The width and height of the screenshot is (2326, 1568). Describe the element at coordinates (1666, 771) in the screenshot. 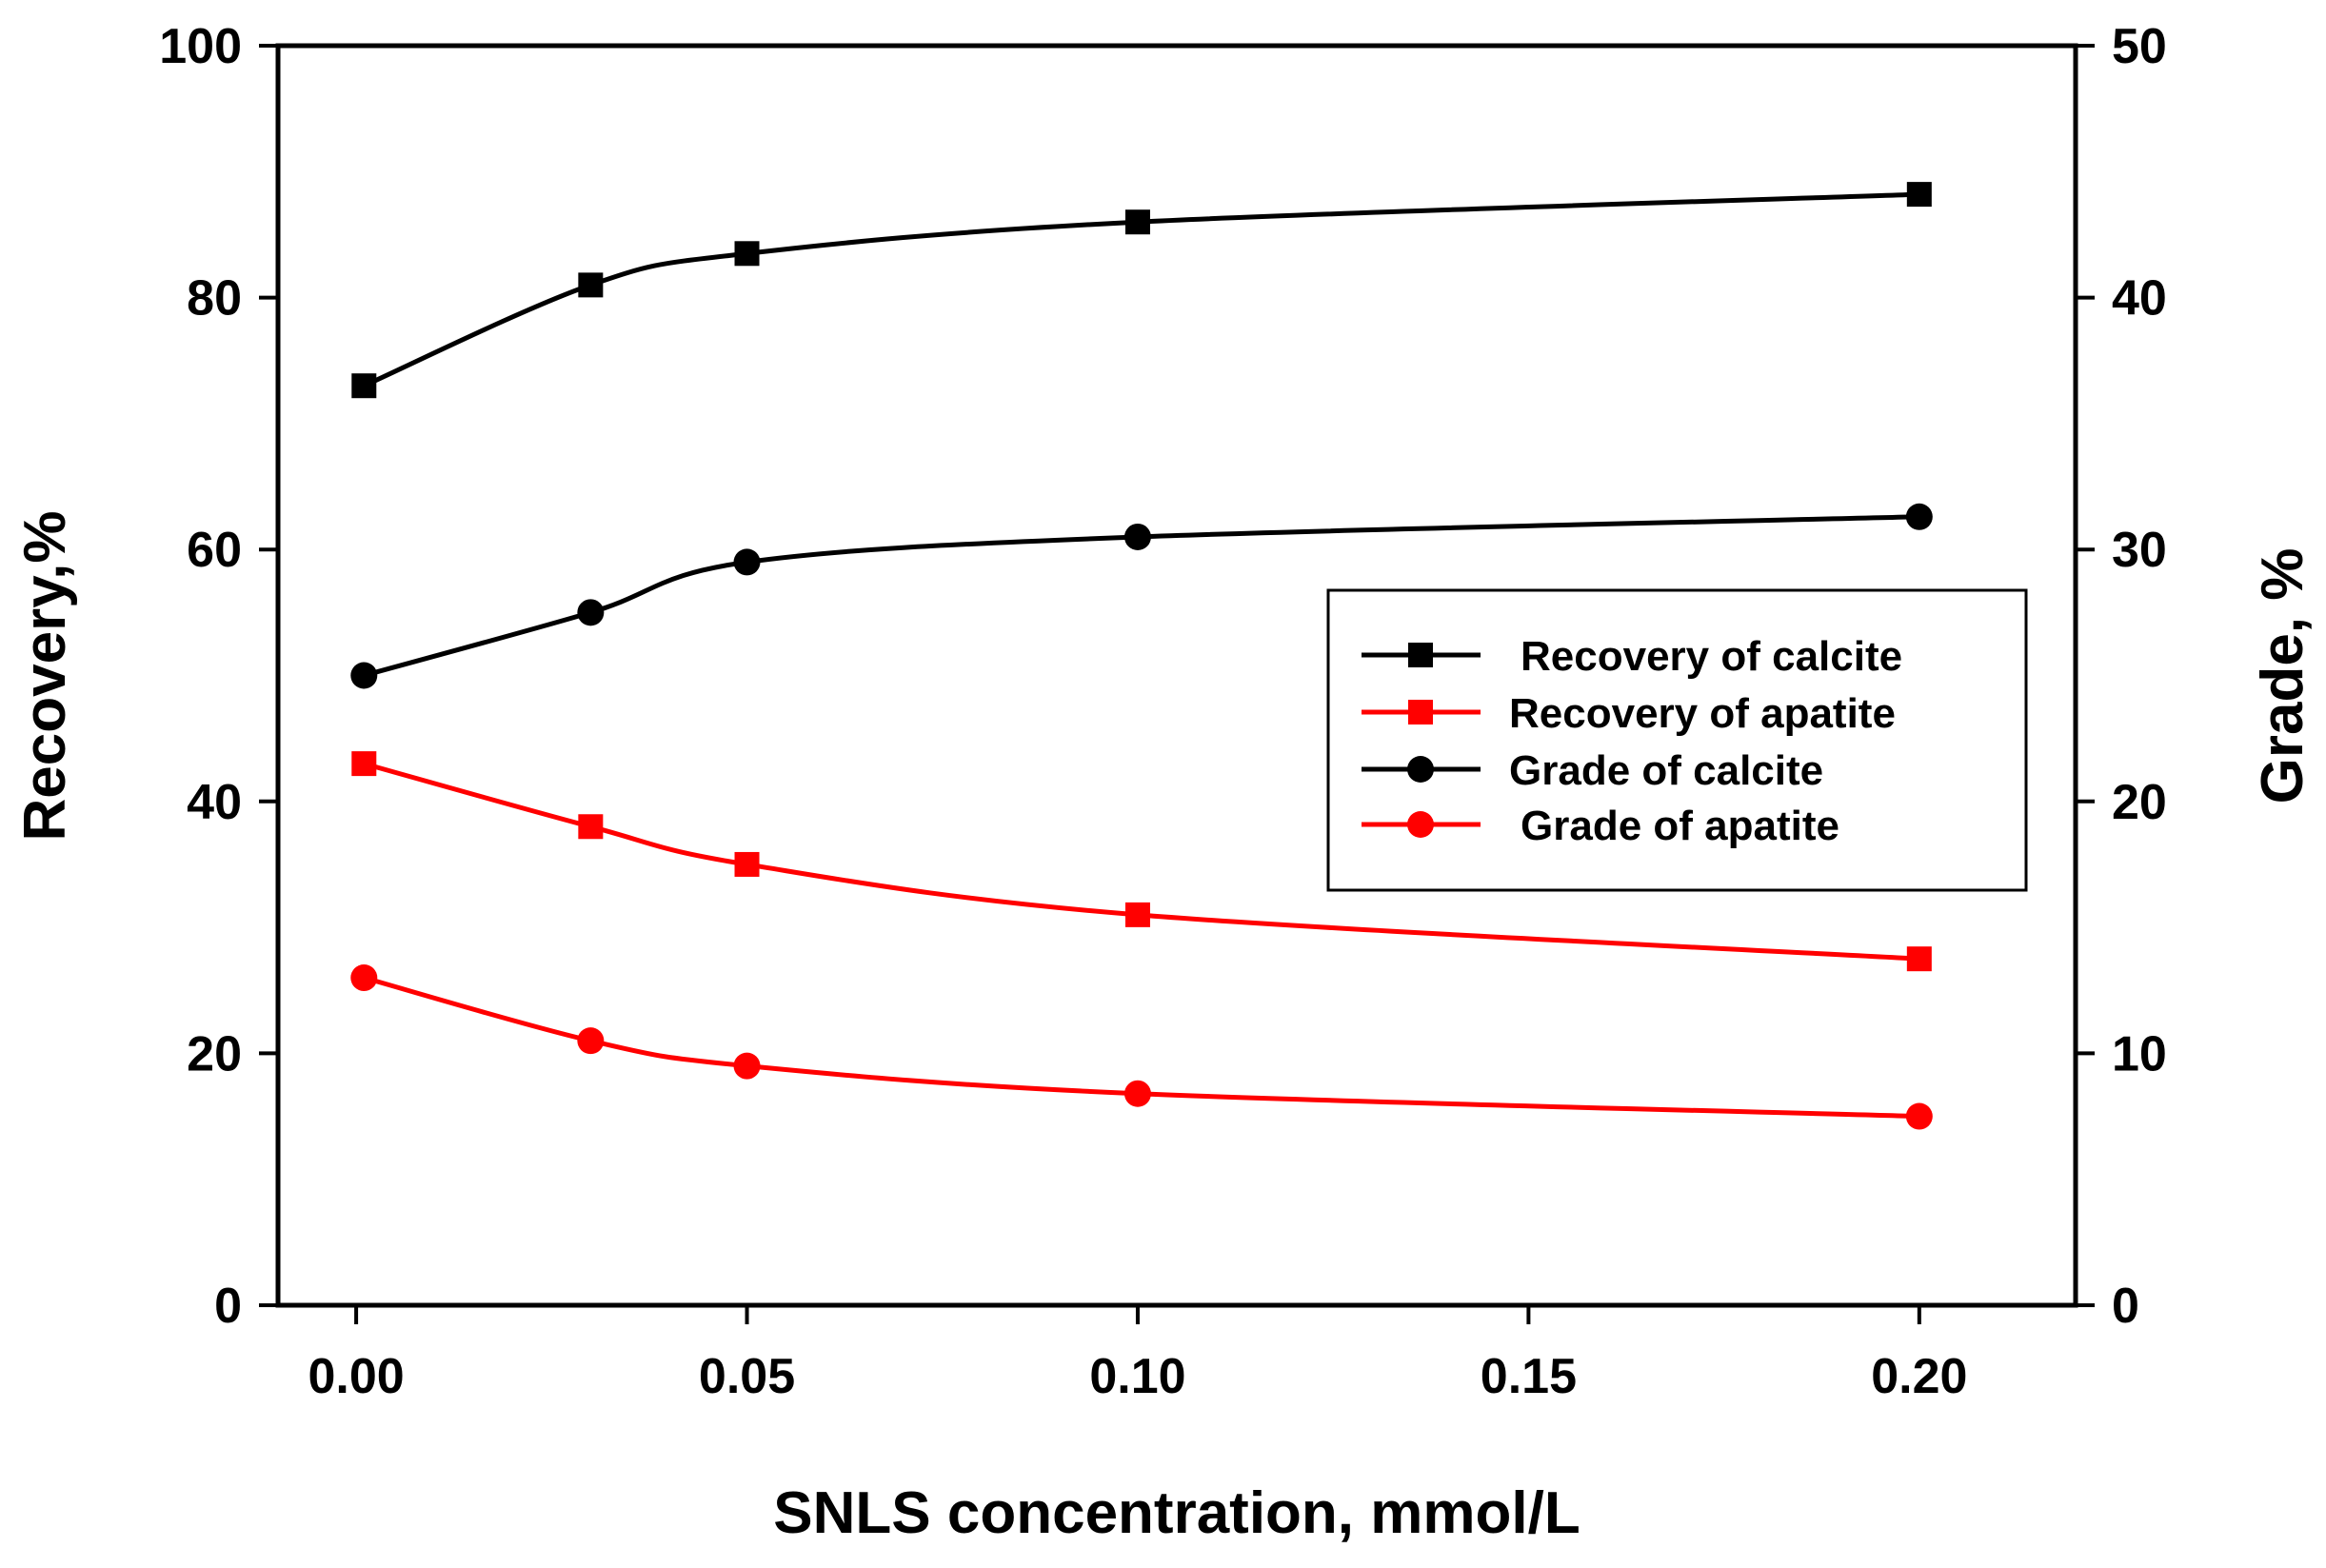

I see `legend-label-grade-of-calcite: Grade of calcite` at that location.